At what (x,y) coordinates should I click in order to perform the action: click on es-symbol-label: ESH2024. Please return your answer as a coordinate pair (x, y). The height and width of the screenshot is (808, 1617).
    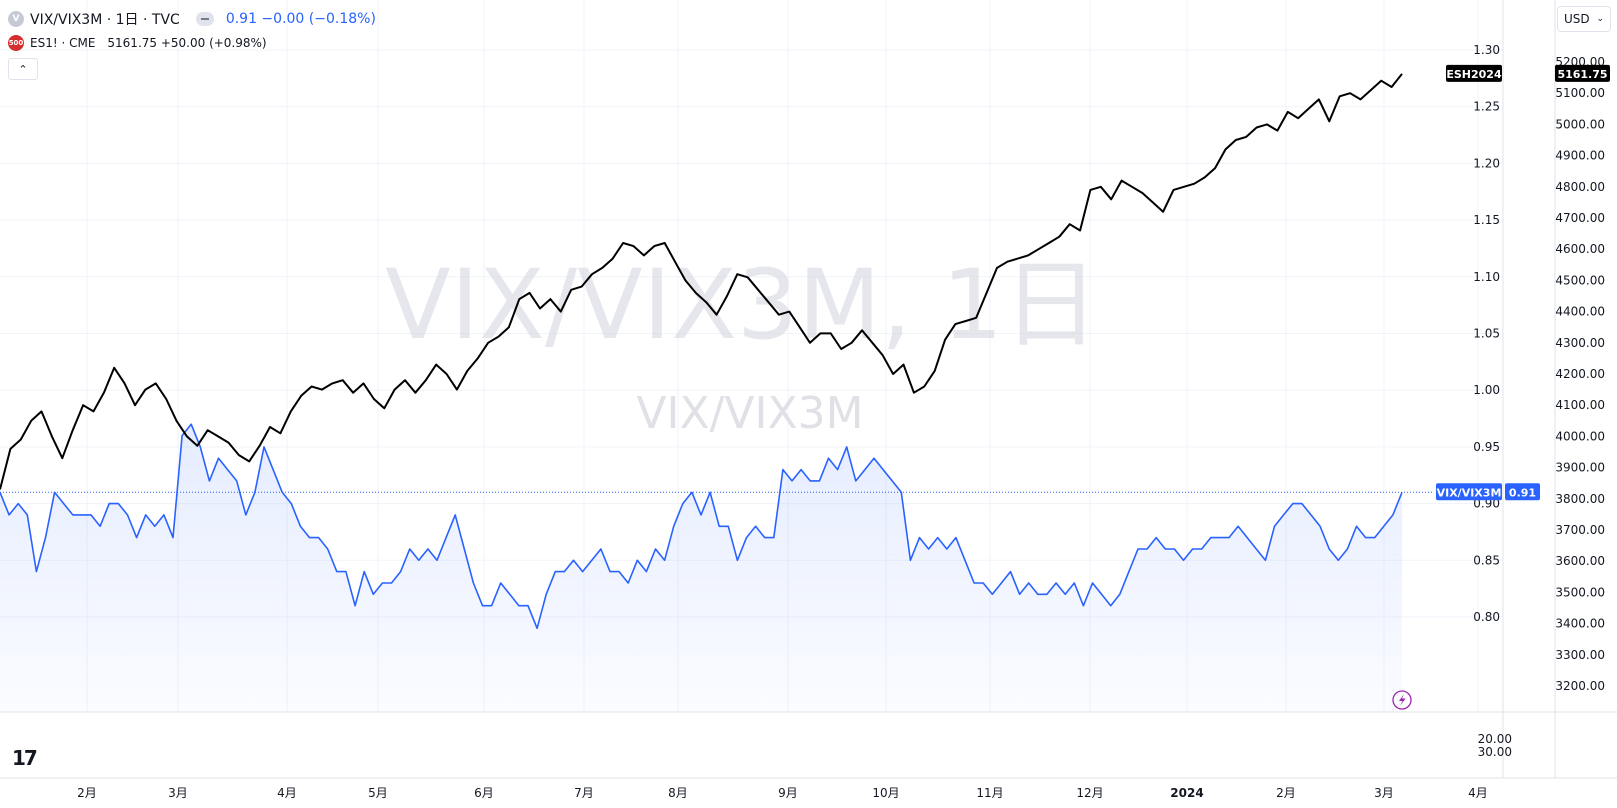
    Looking at the image, I should click on (1474, 74).